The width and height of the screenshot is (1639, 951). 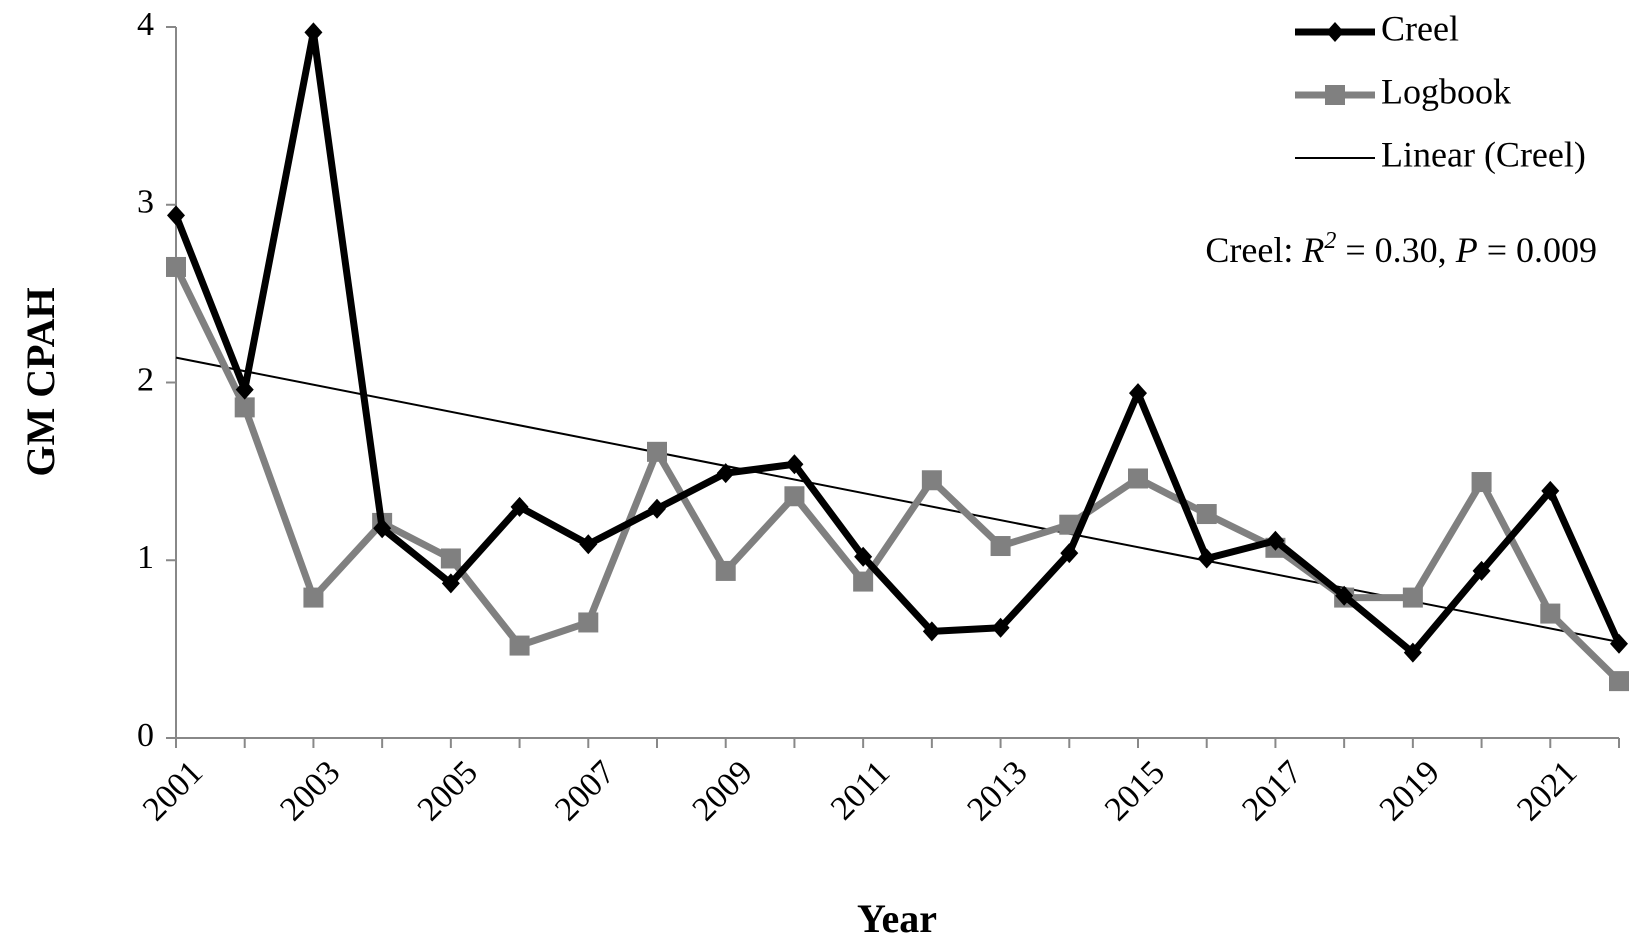 What do you see at coordinates (40, 381) in the screenshot?
I see `y-axis-label: GM CPAH` at bounding box center [40, 381].